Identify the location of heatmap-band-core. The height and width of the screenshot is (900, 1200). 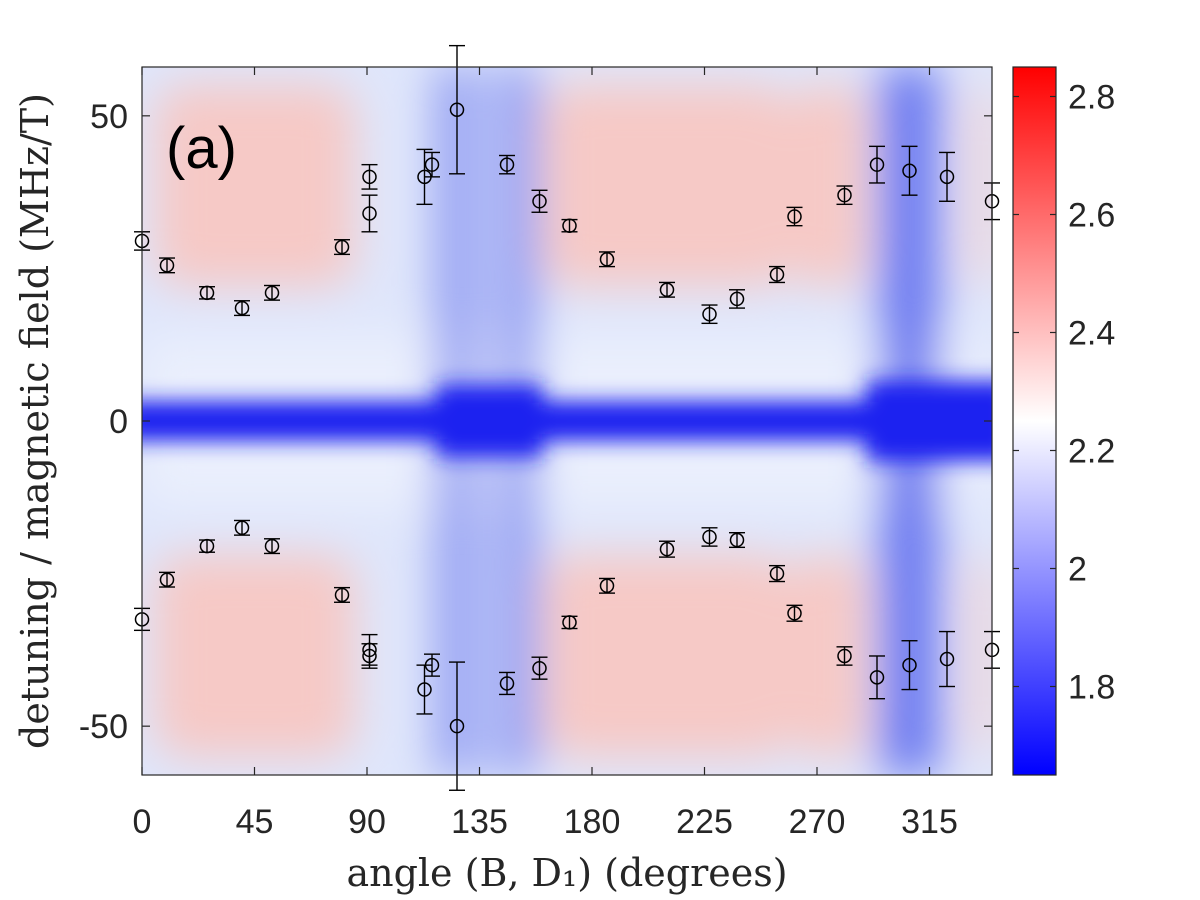
(567, 421).